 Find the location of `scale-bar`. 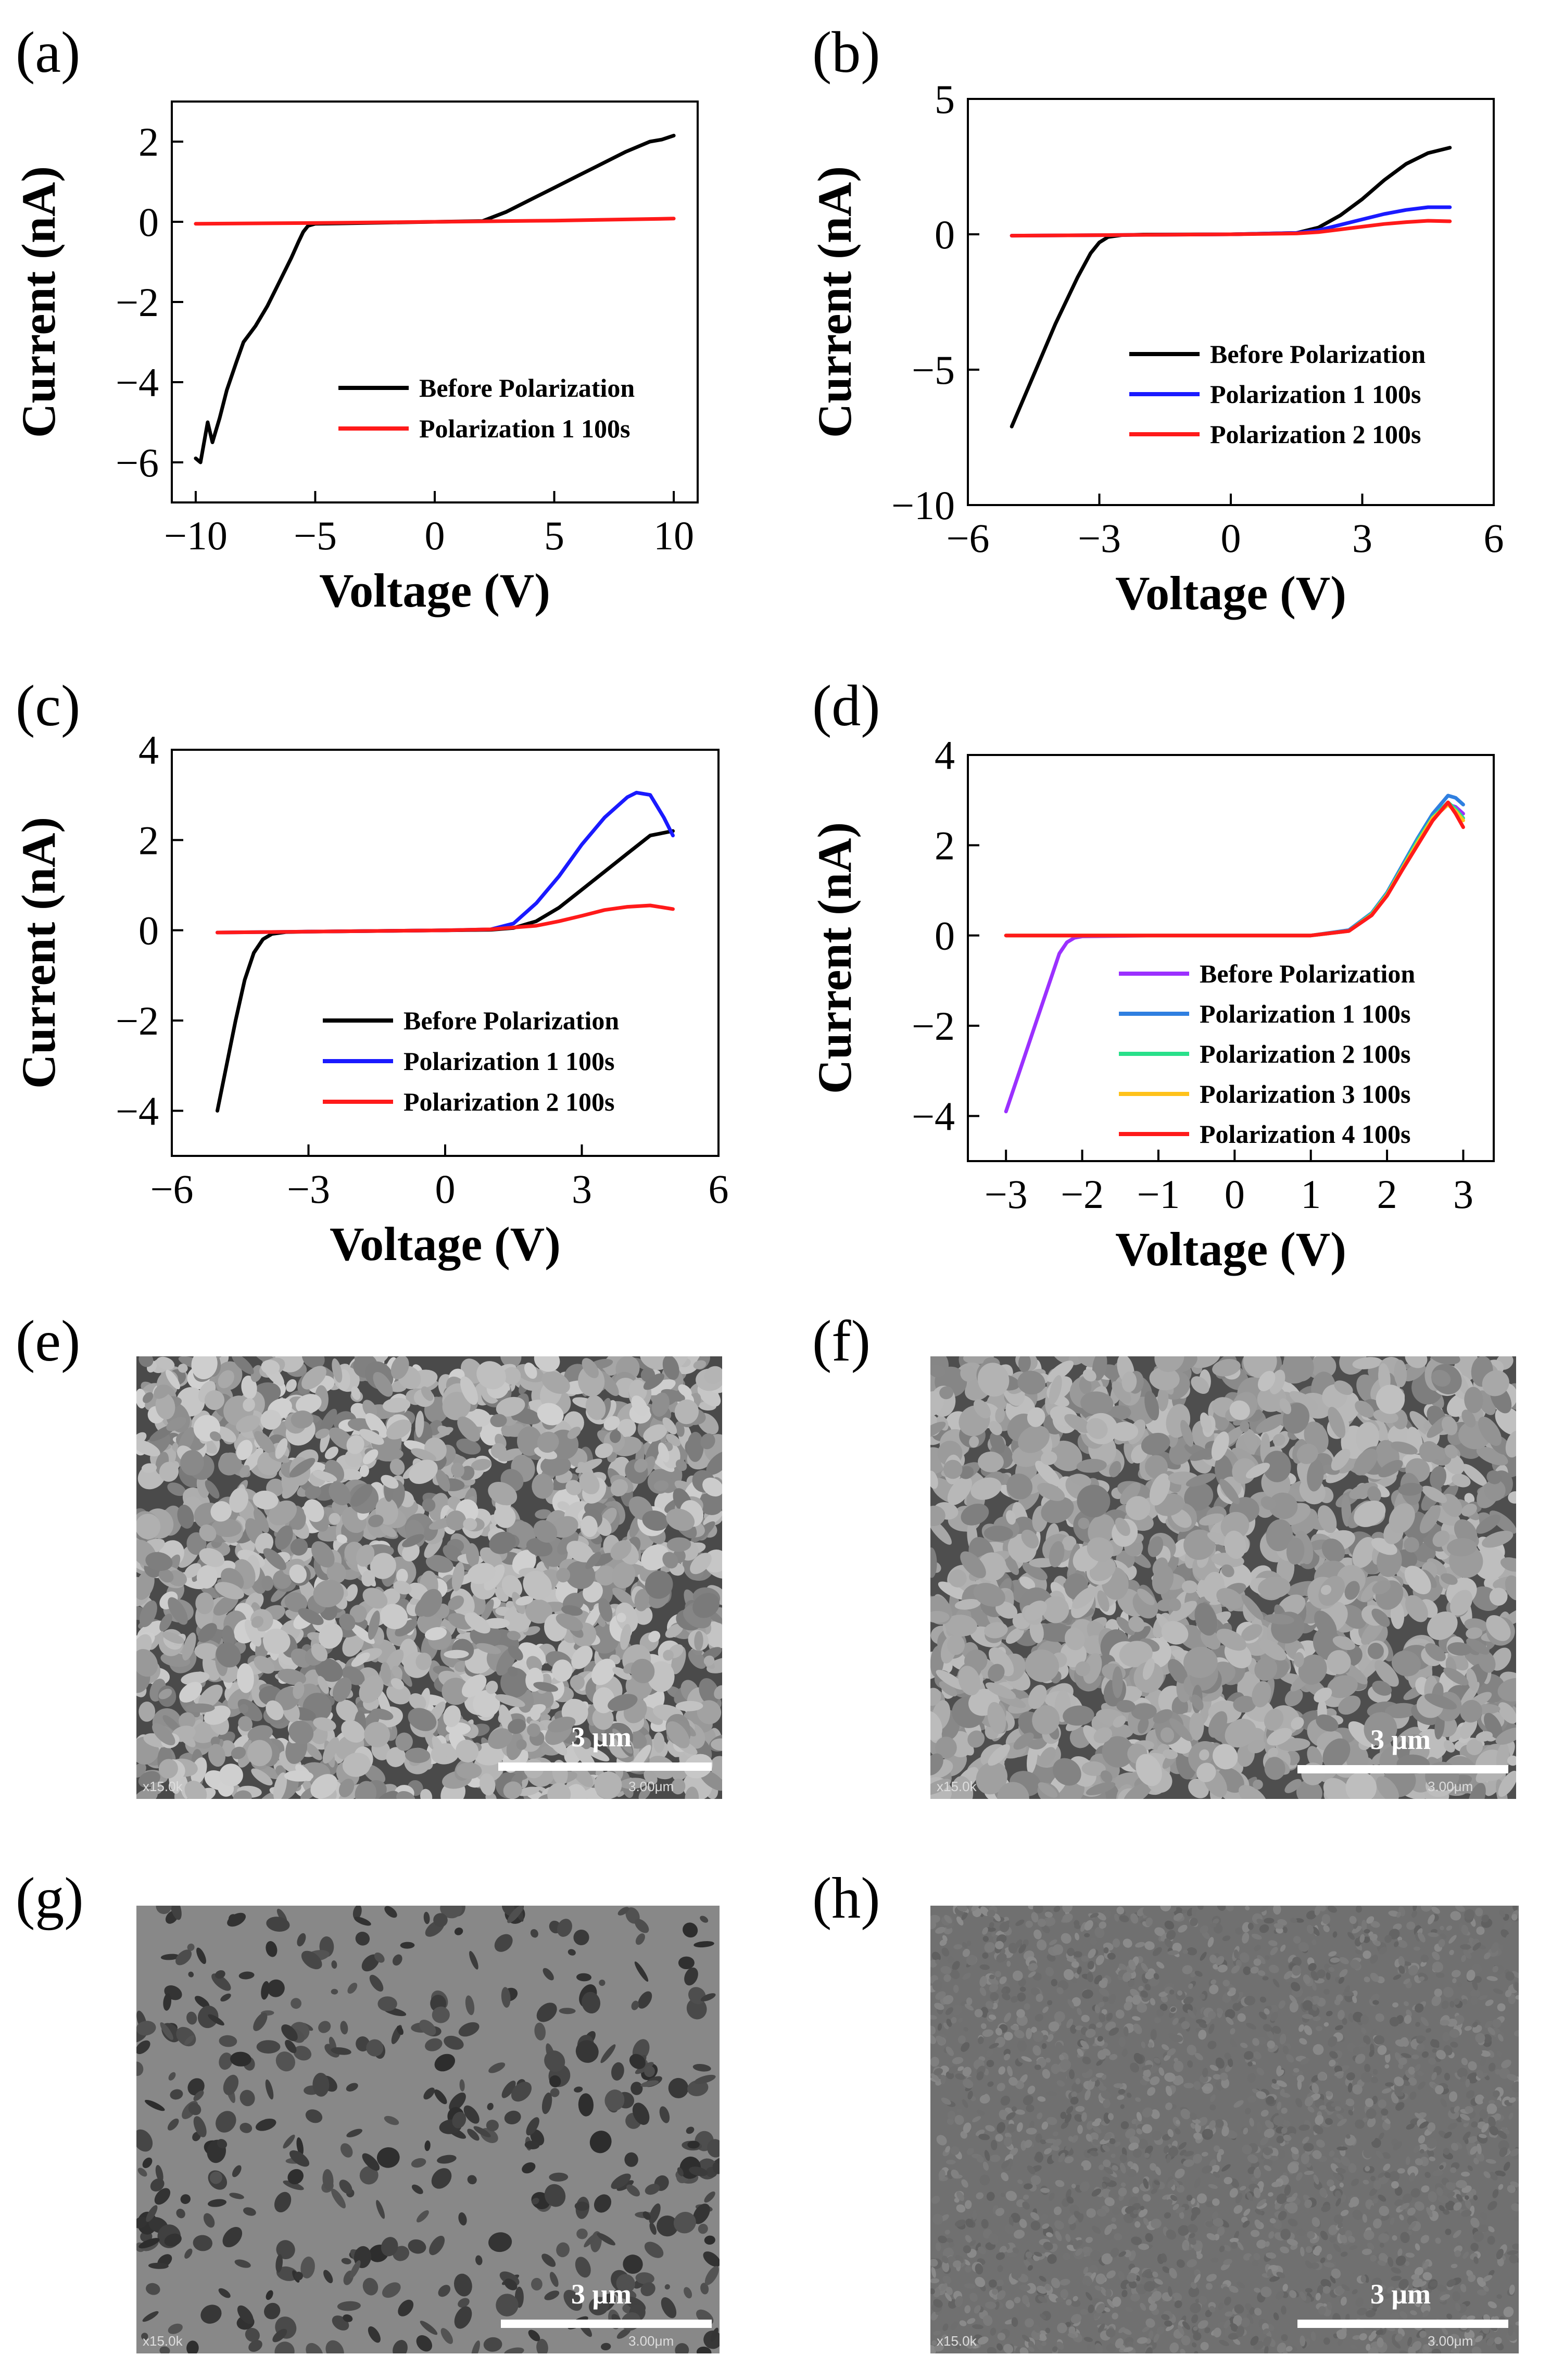

scale-bar is located at coordinates (605, 1767).